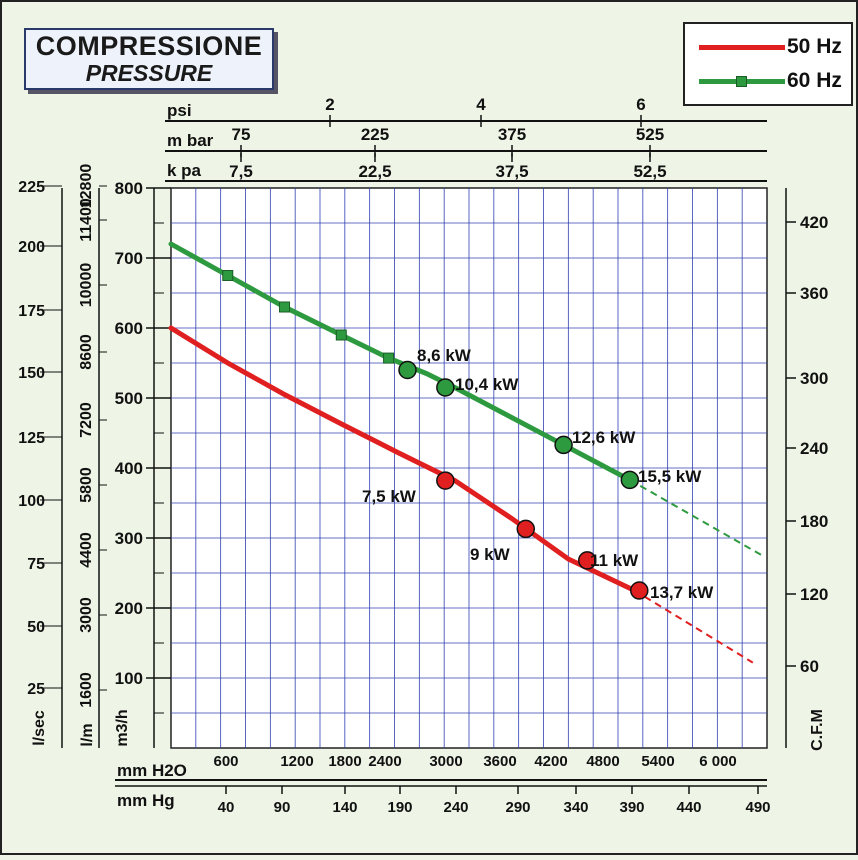 This screenshot has width=858, height=860. I want to click on top-tick-label-psi: 6, so click(640, 104).